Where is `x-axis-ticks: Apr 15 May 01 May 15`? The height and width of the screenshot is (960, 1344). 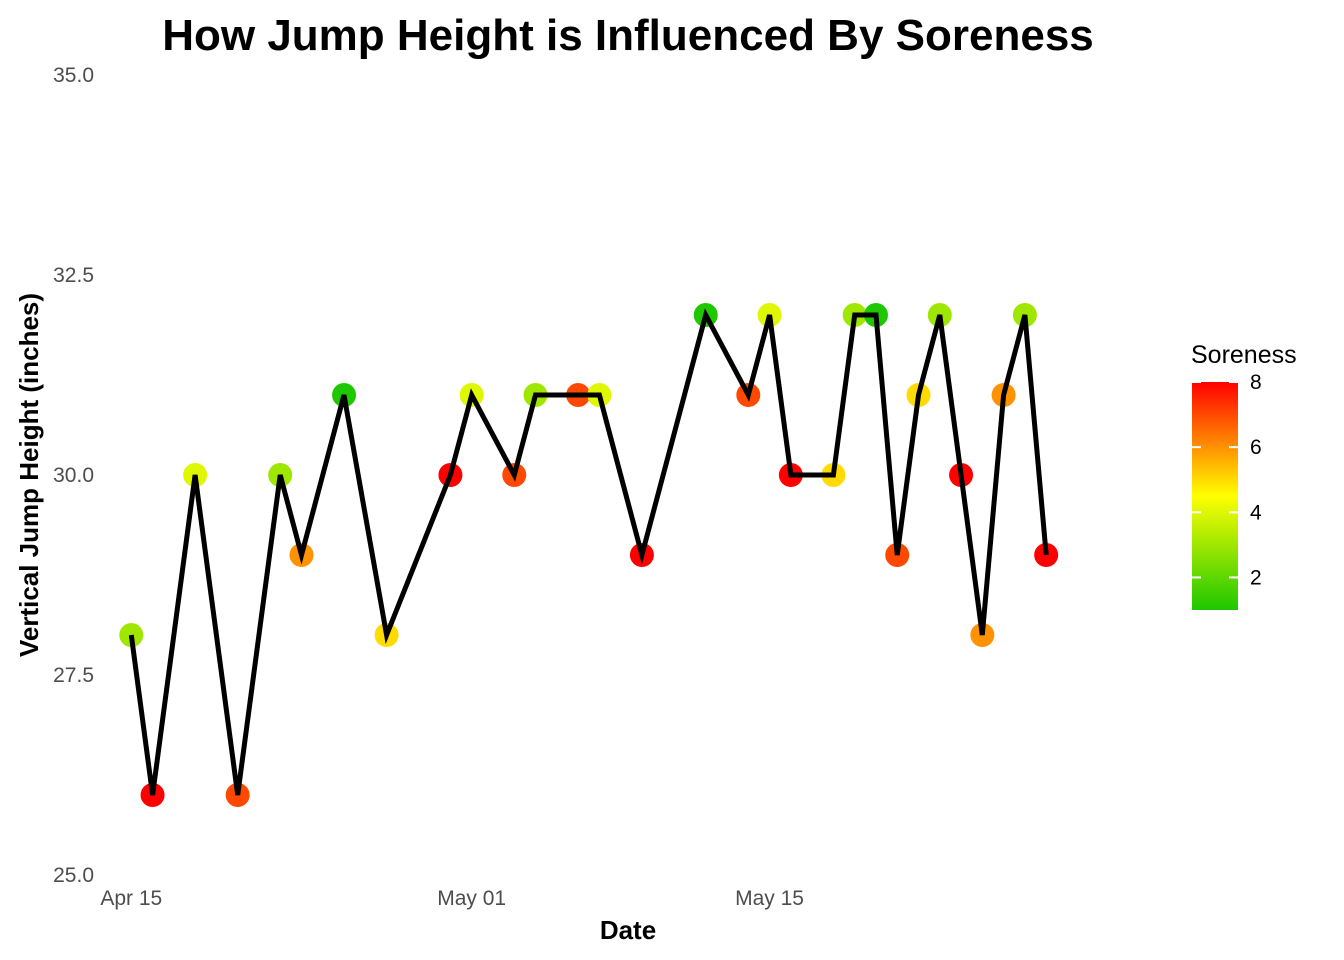
x-axis-ticks: Apr 15 May 01 May 15 is located at coordinates (452, 898).